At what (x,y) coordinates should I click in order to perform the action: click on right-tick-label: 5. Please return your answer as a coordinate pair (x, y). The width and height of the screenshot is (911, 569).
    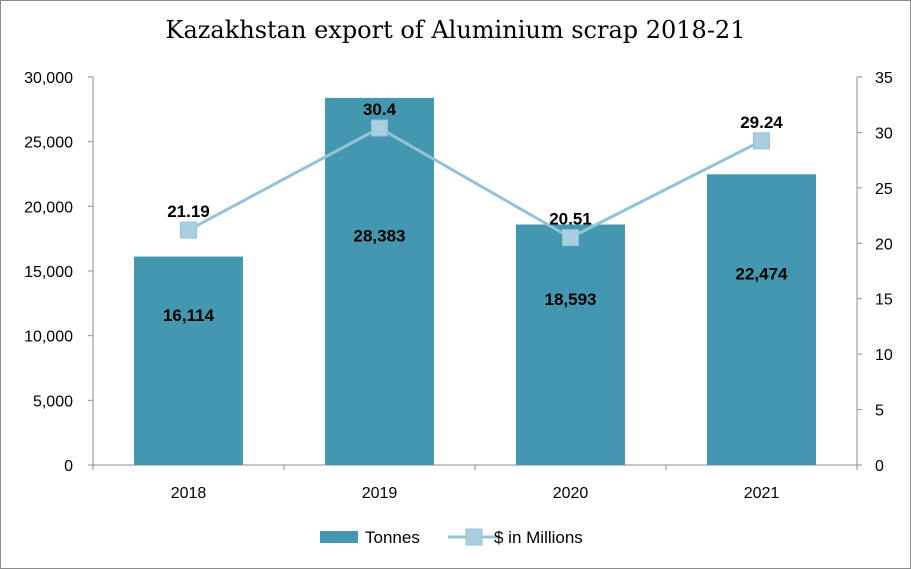
    Looking at the image, I should click on (879, 411).